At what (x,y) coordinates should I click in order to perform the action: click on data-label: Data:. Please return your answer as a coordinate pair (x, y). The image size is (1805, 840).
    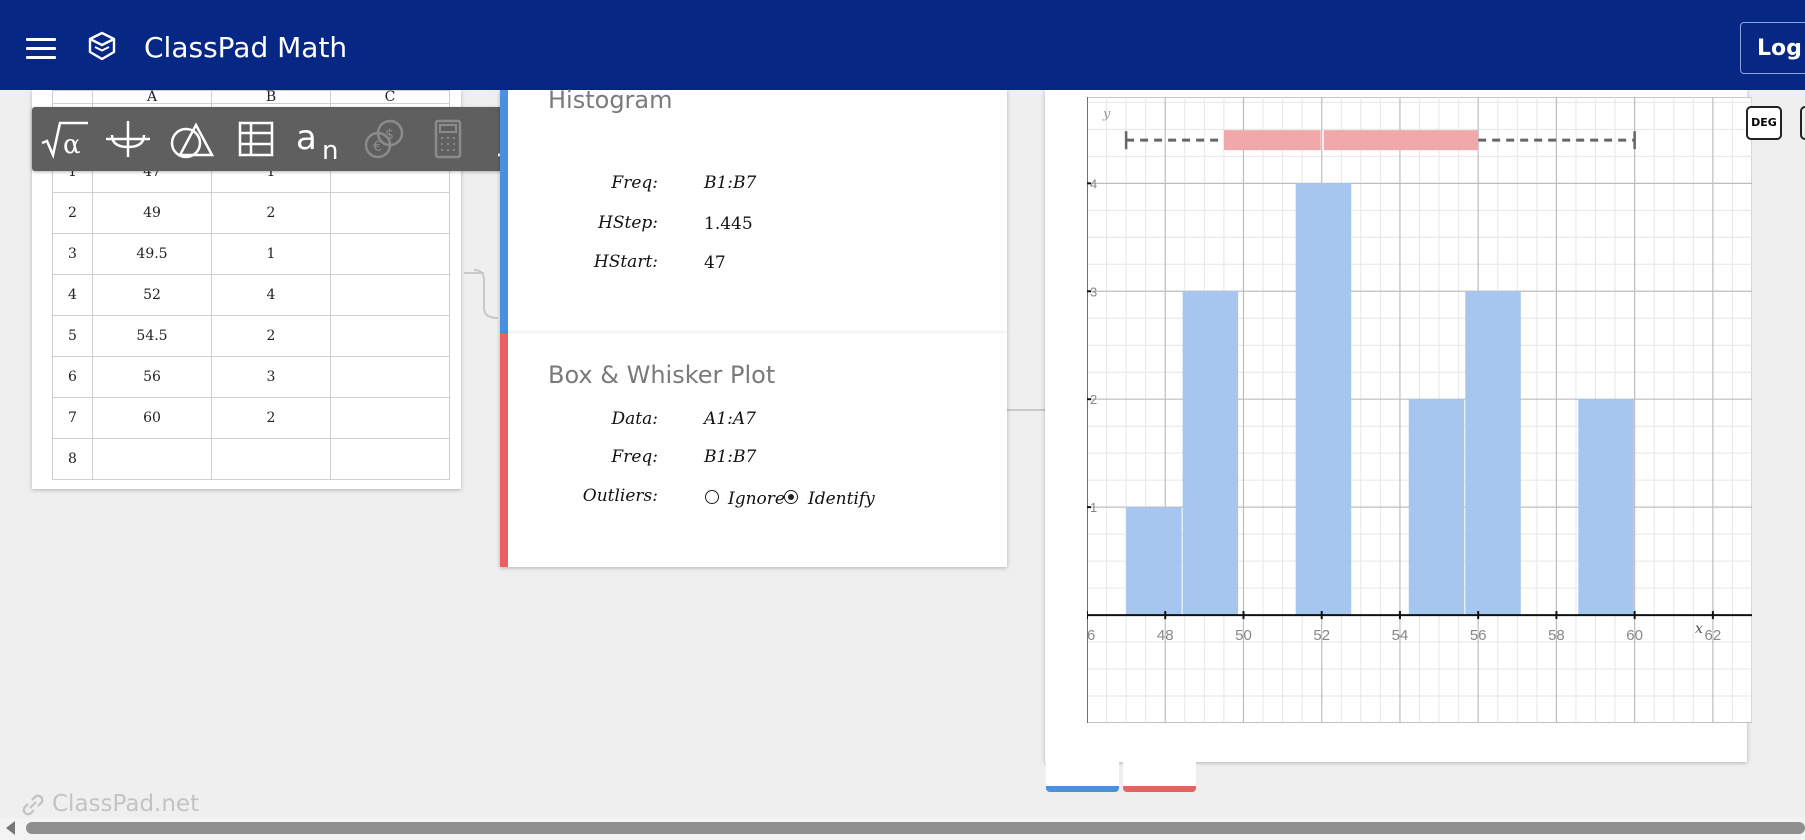
    Looking at the image, I should click on (634, 419).